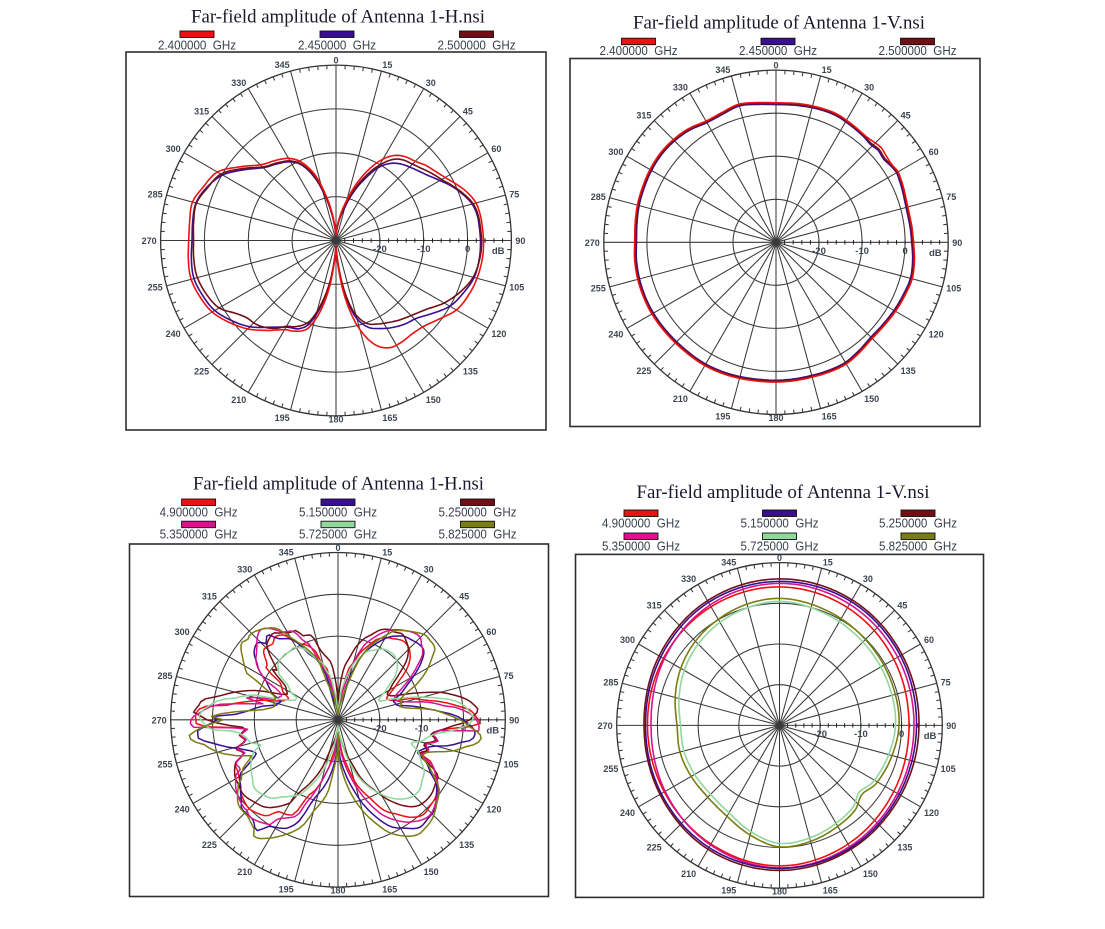 This screenshot has height=929, width=1105. I want to click on svg-text: 5.250000 GHz, so click(918, 524).